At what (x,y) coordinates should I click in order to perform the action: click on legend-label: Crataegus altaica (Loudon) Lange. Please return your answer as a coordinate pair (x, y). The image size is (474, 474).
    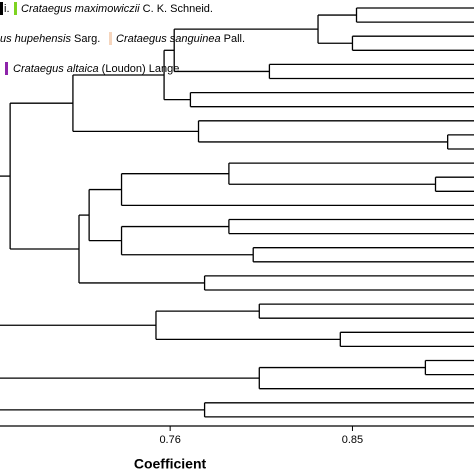
    Looking at the image, I should click on (96, 69).